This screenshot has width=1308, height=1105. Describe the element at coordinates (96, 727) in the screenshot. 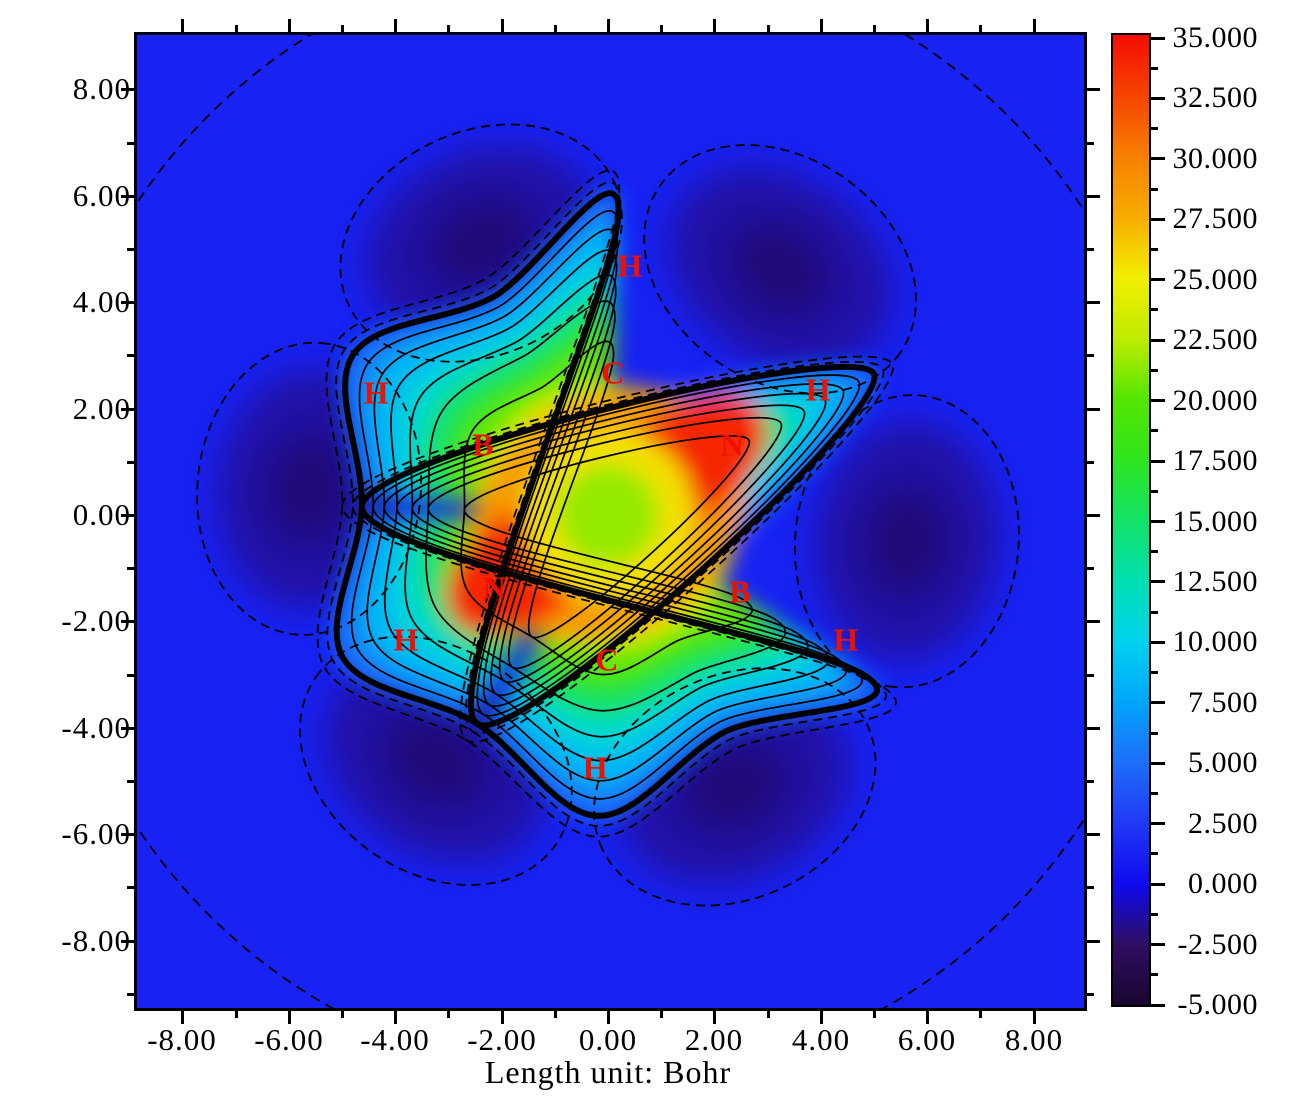

I see `y-tick-label: -4.00` at that location.